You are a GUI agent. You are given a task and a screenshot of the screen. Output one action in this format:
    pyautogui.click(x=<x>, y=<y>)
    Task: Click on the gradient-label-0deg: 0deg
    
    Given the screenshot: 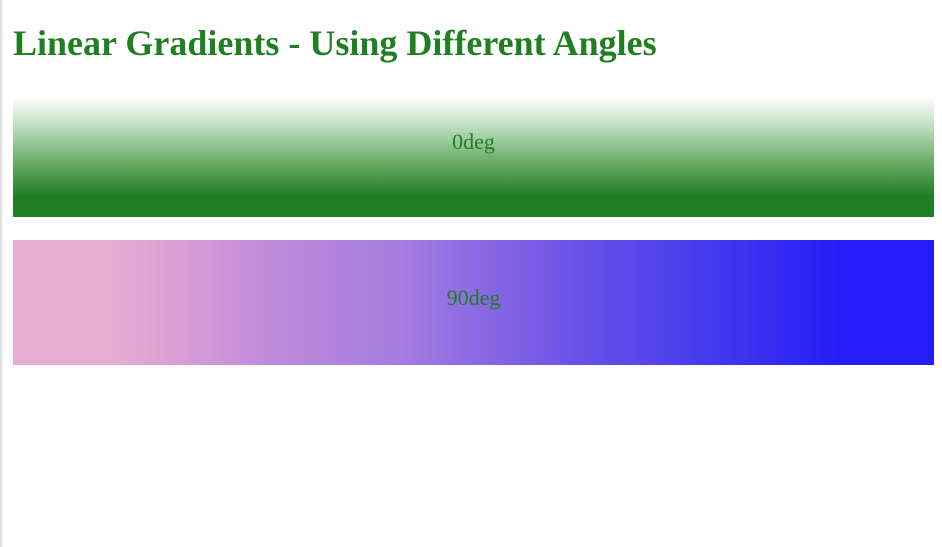 What is the action you would take?
    pyautogui.click(x=473, y=141)
    